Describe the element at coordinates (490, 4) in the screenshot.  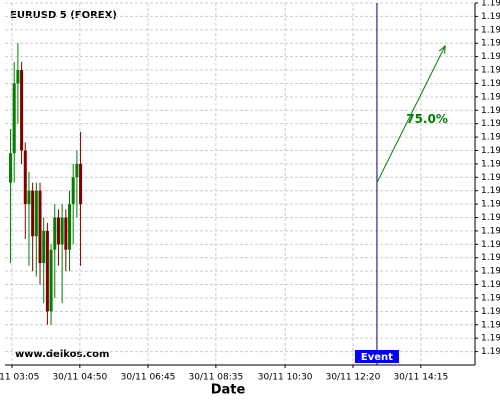
I see `y-tick-label: 1.1976` at that location.